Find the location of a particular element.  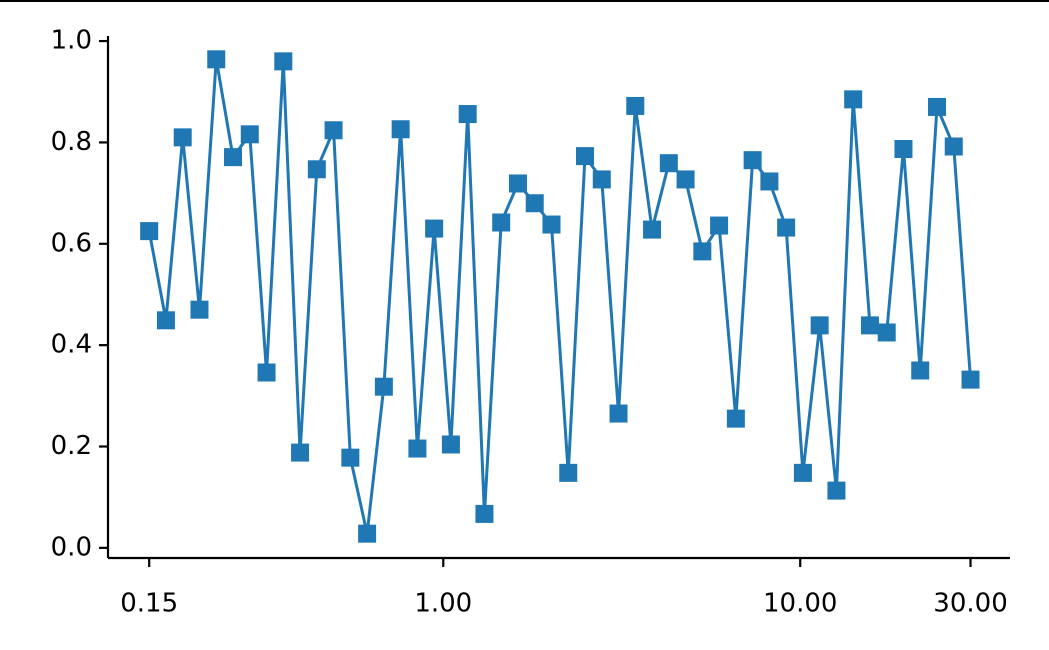

y-tick-label: 1.0 is located at coordinates (71, 41).